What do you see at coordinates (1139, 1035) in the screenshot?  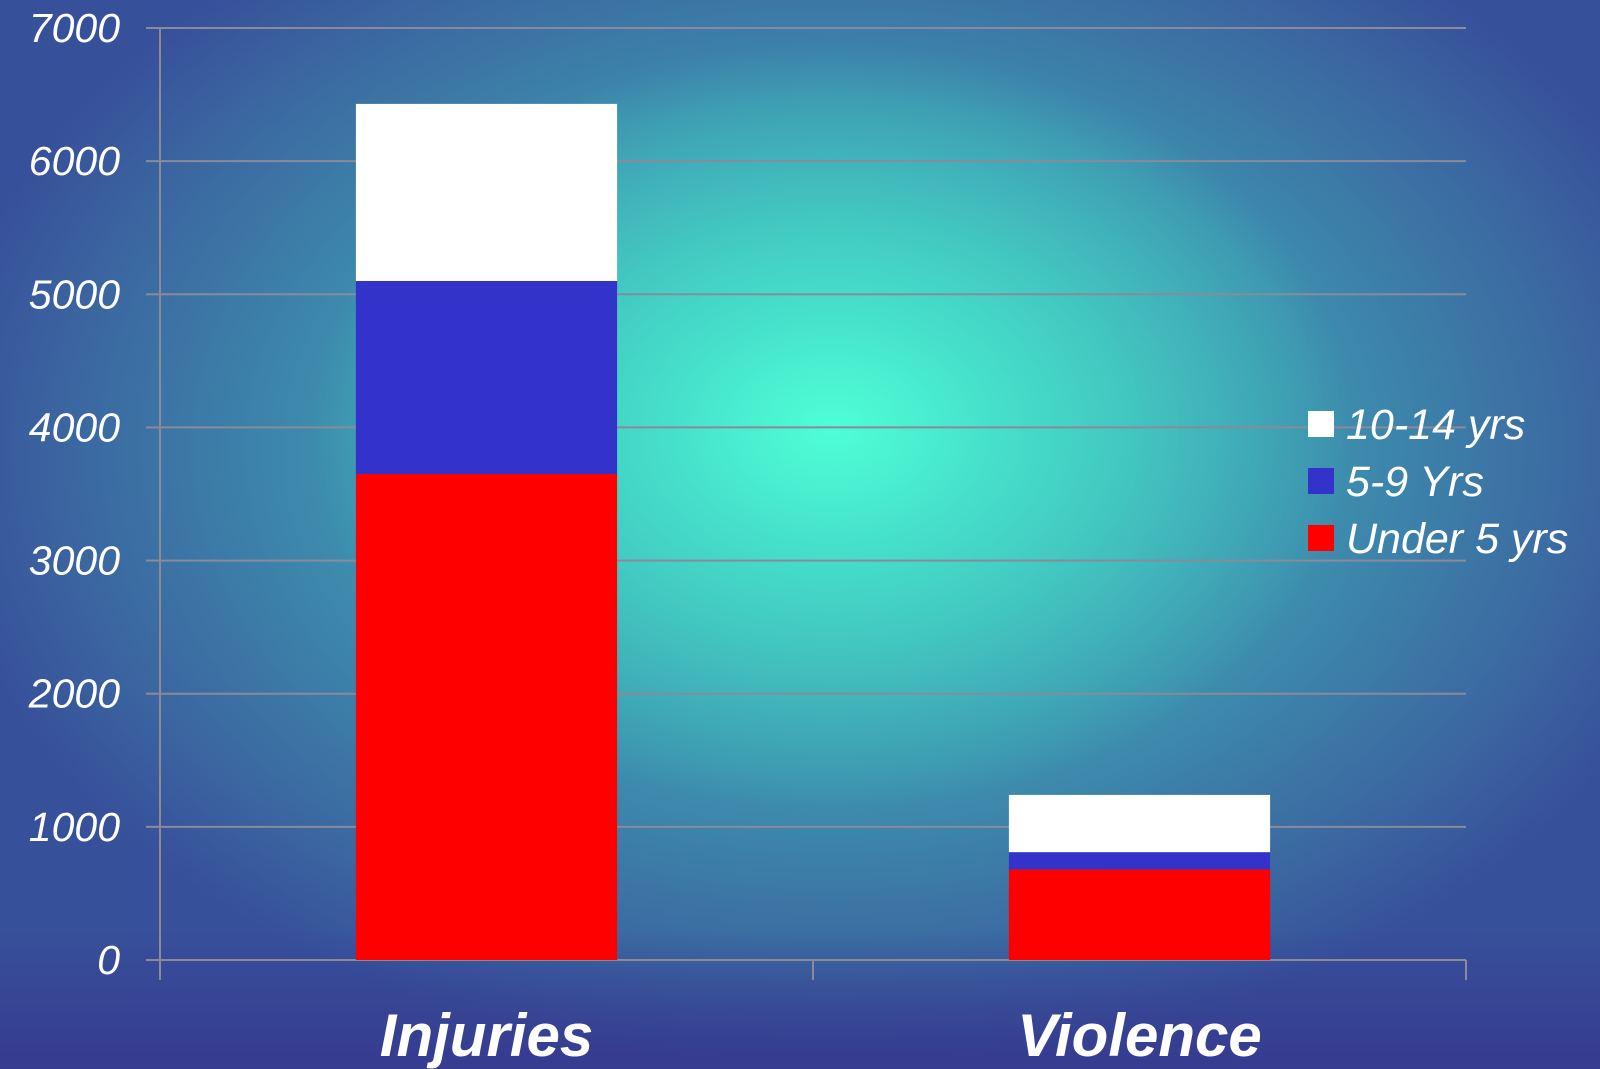 I see `x-category-label: Violence` at bounding box center [1139, 1035].